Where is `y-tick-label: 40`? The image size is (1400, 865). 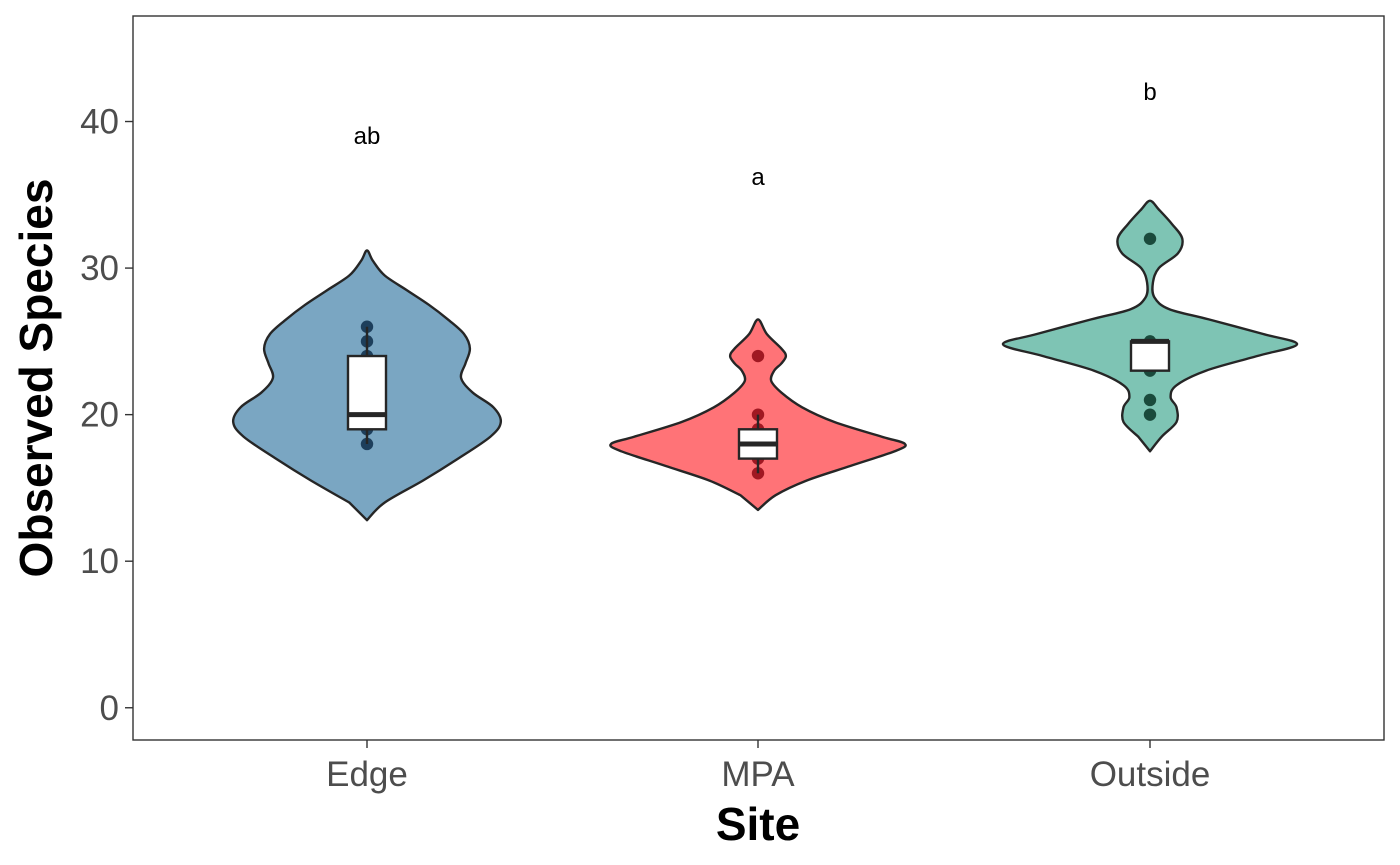
y-tick-label: 40 is located at coordinates (99, 122).